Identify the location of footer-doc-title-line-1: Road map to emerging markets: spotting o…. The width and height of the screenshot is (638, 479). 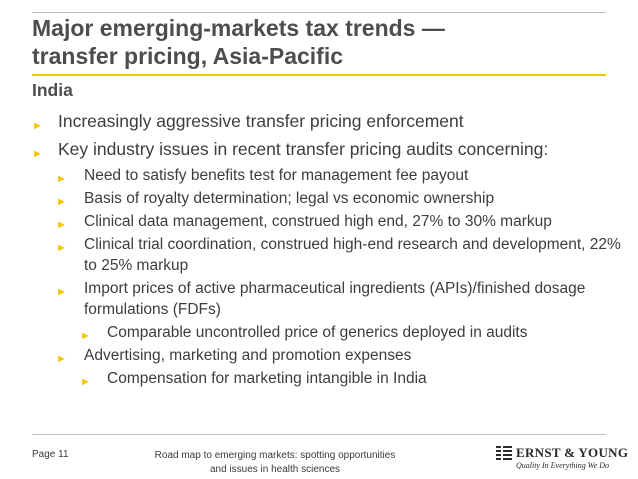
(275, 455).